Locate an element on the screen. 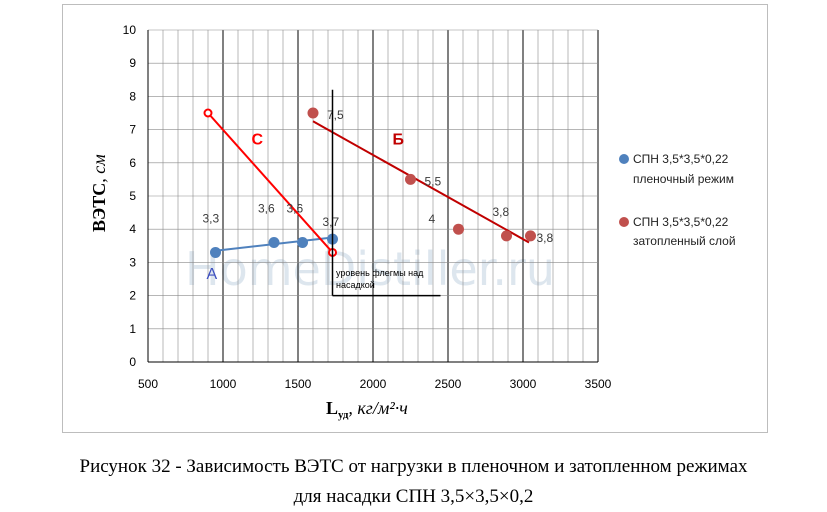 Image resolution: width=827 pixels, height=512 pixels. legend-marker-flooded is located at coordinates (624, 222).